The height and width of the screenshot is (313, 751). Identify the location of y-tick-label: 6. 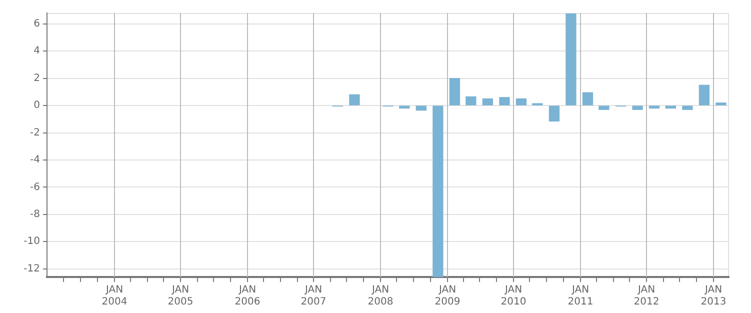
(37, 24).